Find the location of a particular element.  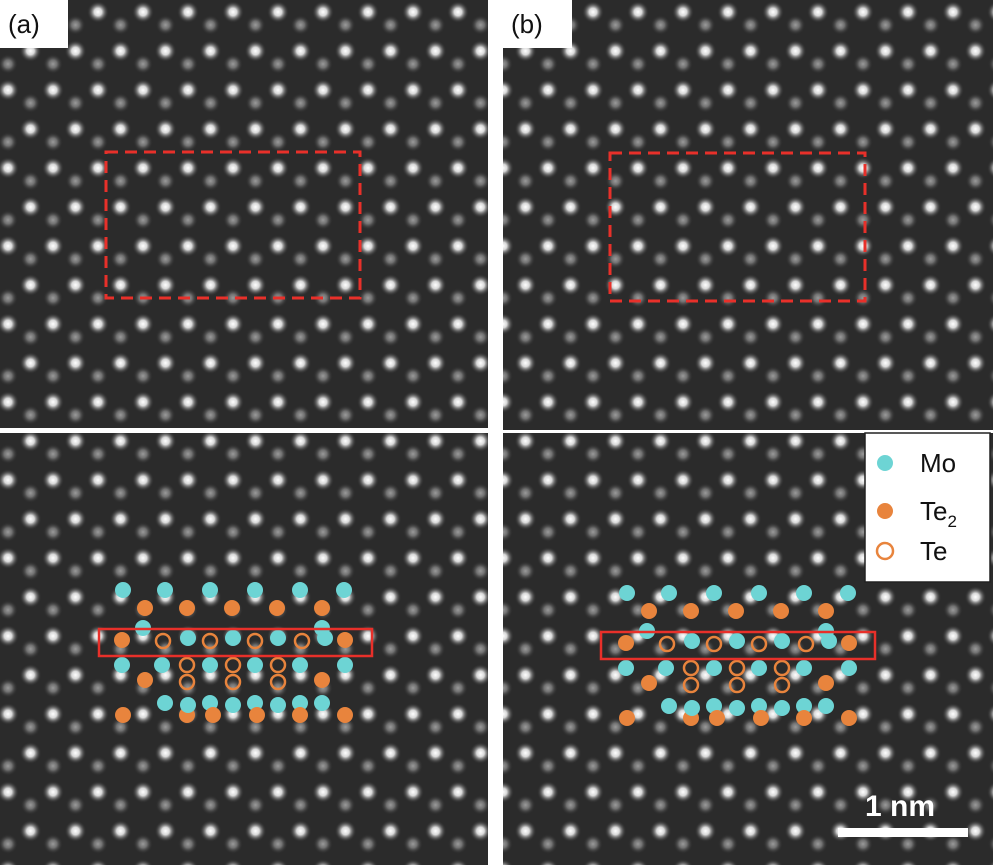

row-box is located at coordinates (738, 645).